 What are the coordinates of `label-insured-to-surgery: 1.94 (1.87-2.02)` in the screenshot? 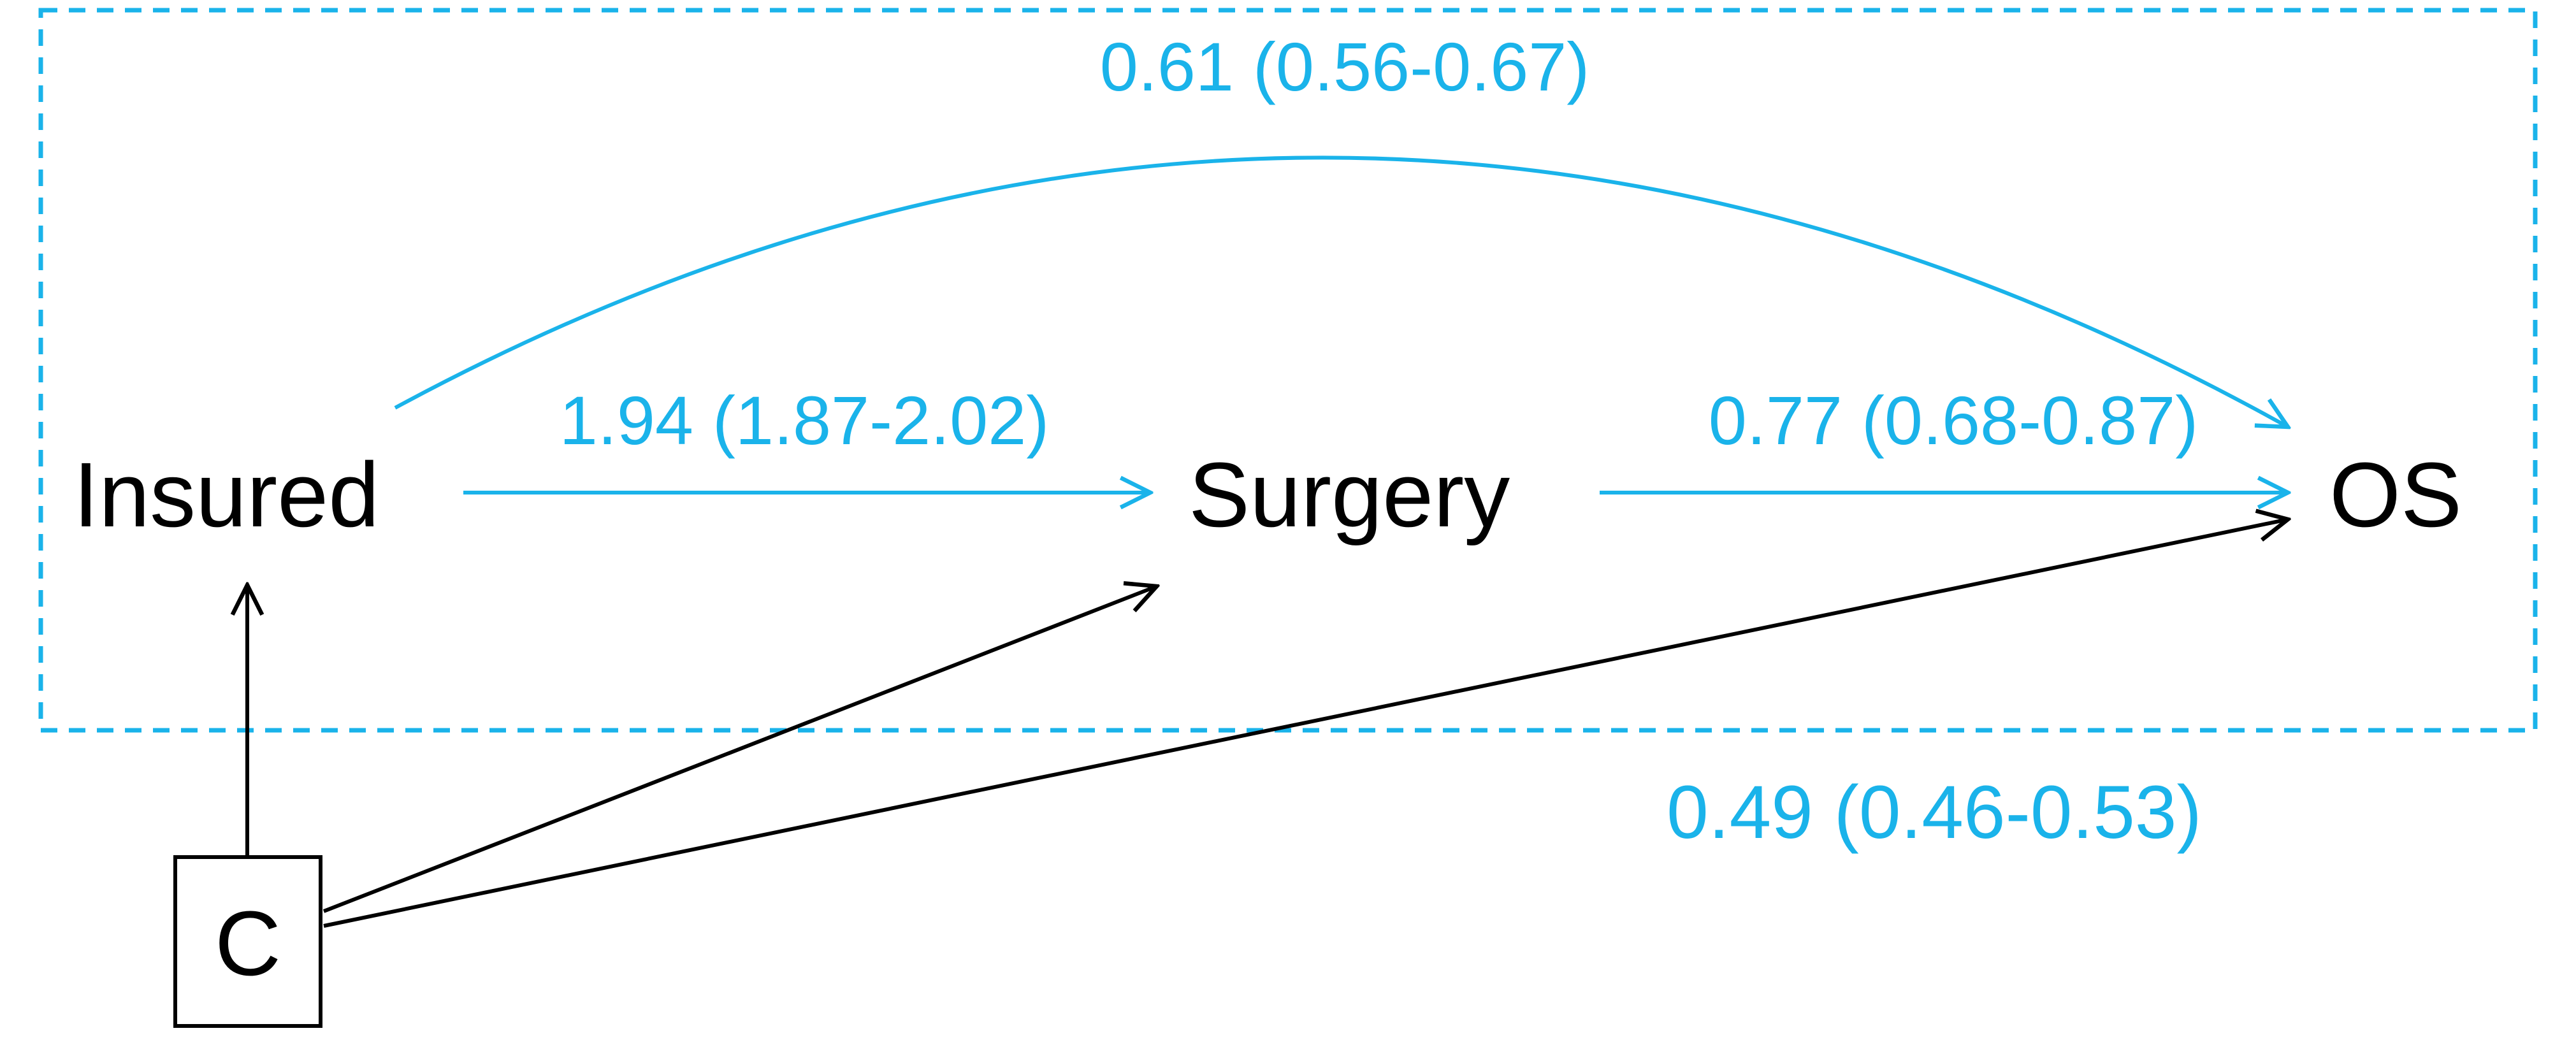 It's located at (805, 420).